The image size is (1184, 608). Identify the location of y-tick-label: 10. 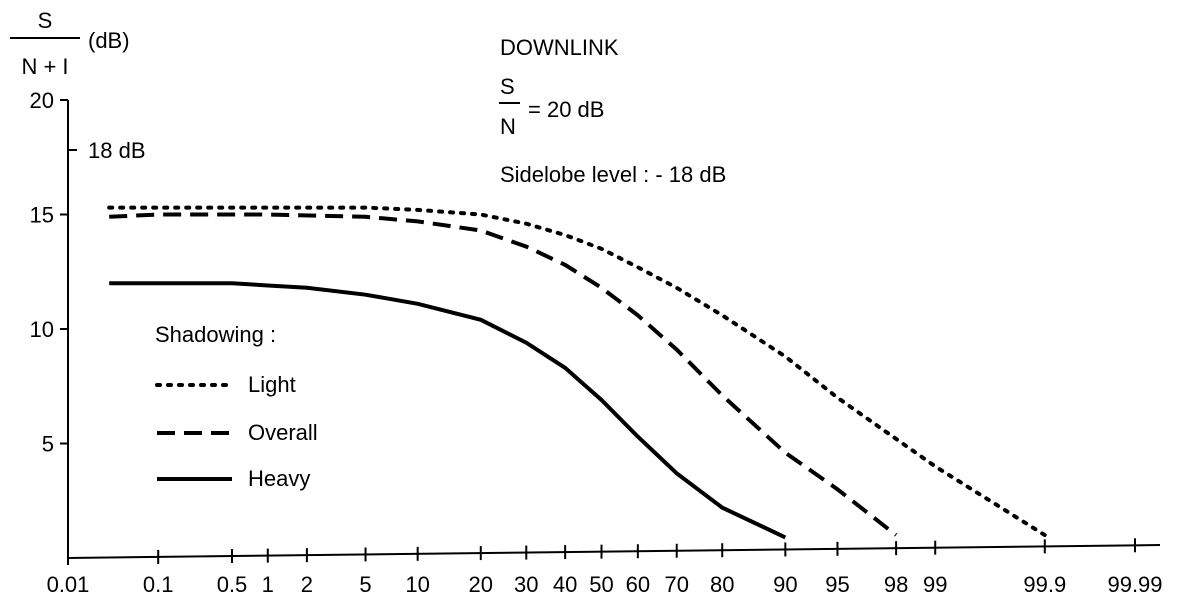
(42, 329).